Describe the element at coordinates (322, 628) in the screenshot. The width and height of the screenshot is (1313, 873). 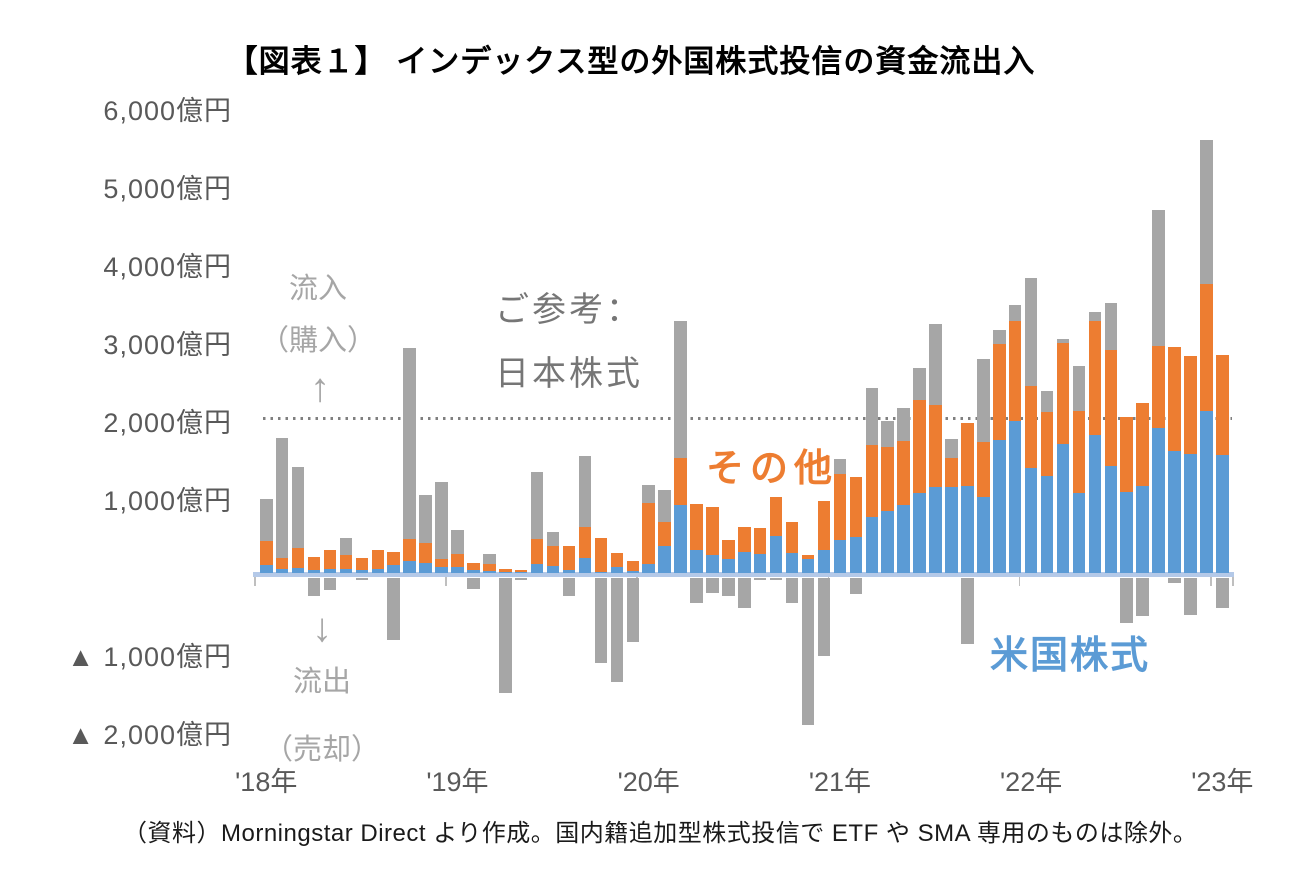
I see `outflow-down-arrow-icon: ↓` at that location.